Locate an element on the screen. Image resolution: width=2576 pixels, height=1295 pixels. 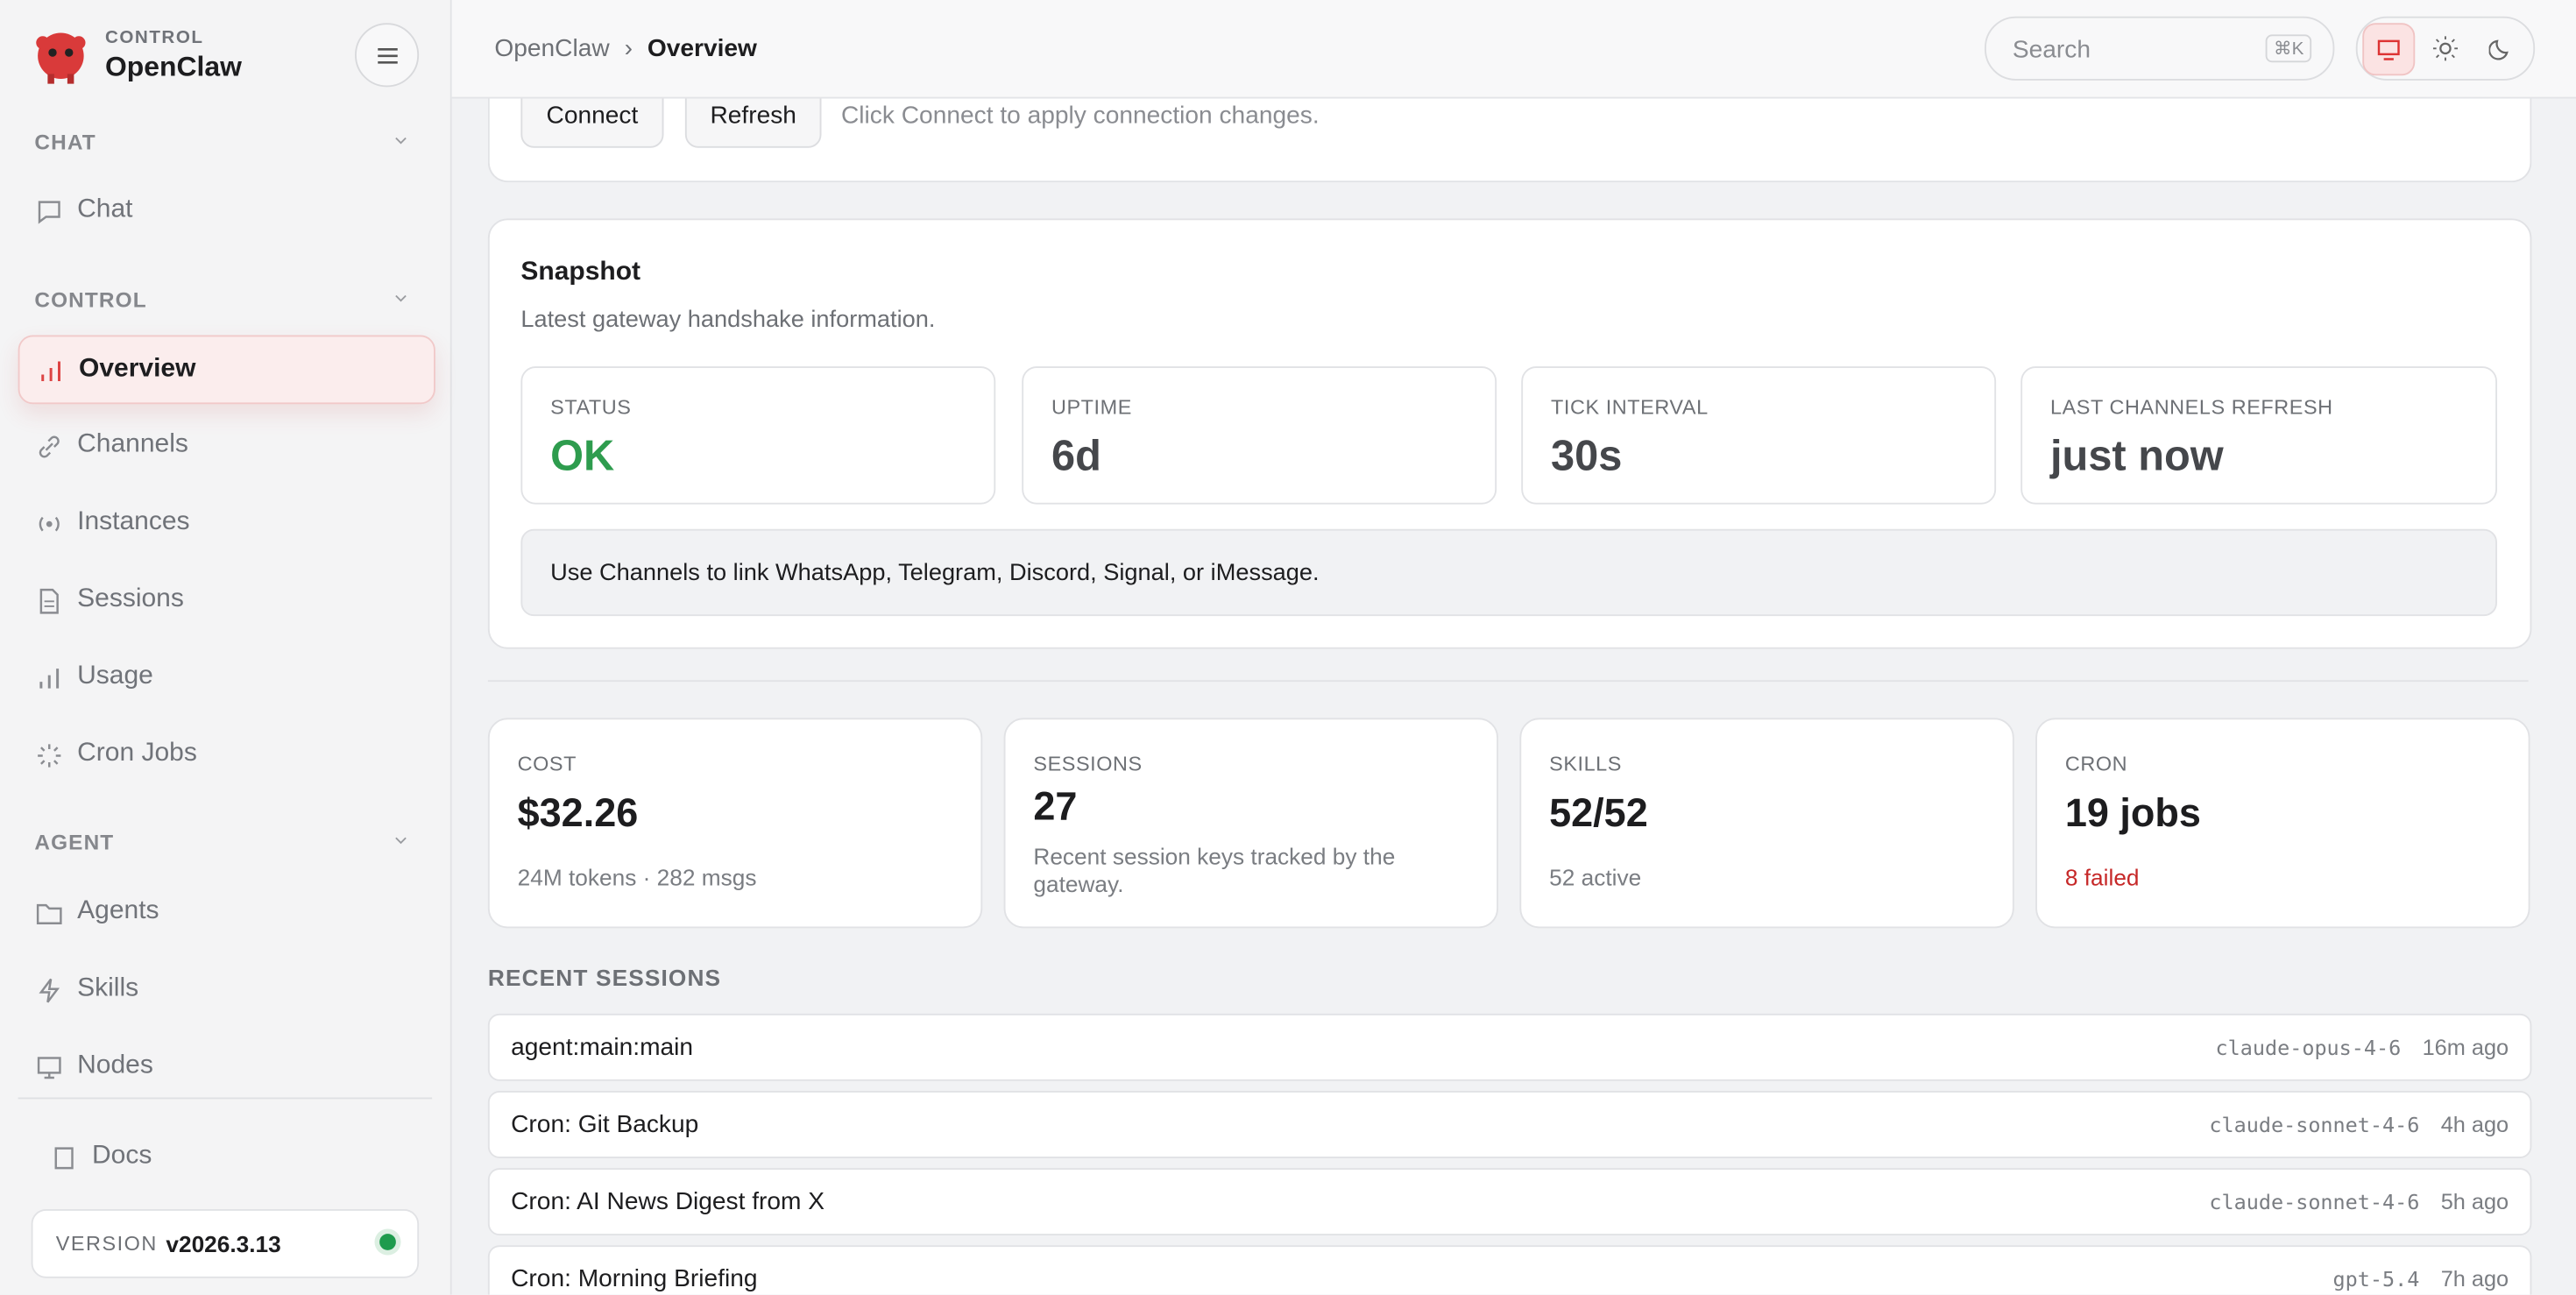
metric-sub: 24M tokens · 282 msgs is located at coordinates (637, 877).